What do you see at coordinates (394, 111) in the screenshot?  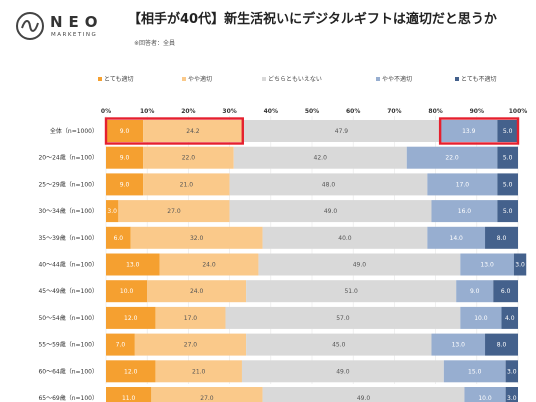 I see `x-tick-label: 70%` at bounding box center [394, 111].